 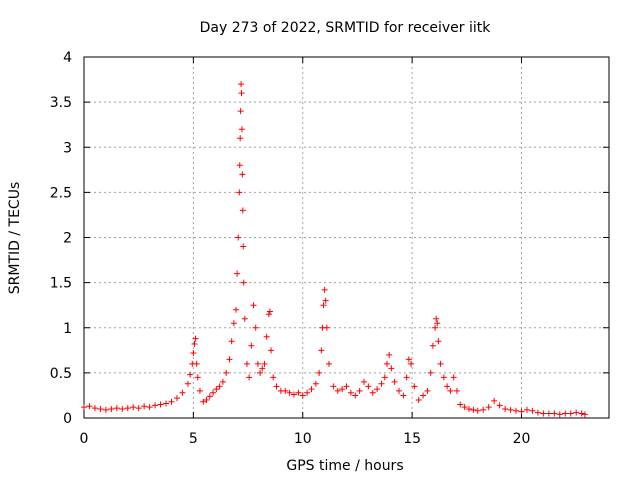 What do you see at coordinates (67, 329) in the screenshot?
I see `y-tick-label: 1` at bounding box center [67, 329].